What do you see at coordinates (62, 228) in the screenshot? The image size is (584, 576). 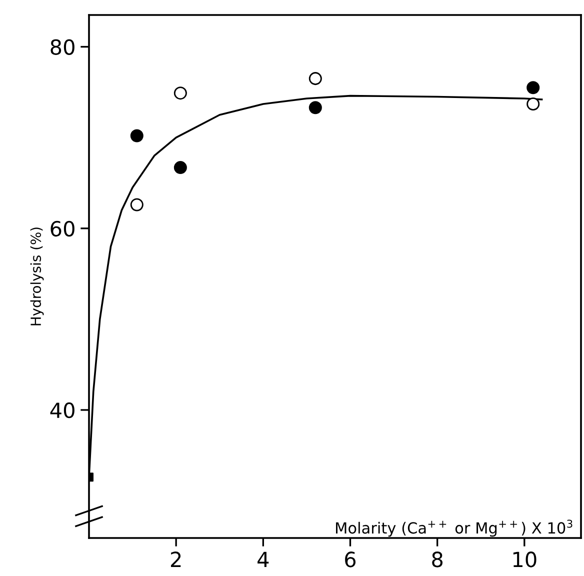 I see `y-tick-label: 60` at bounding box center [62, 228].